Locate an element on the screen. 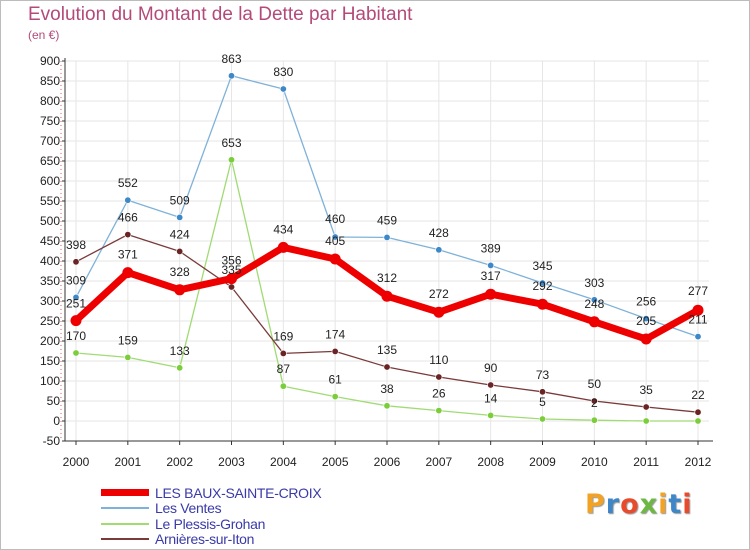 Image resolution: width=750 pixels, height=550 pixels. data-label: 328 is located at coordinates (180, 272).